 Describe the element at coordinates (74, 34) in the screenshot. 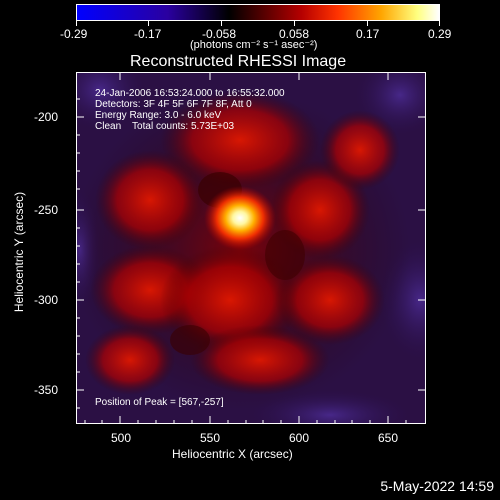

I see `colorbar-tick-label: -0.29` at that location.